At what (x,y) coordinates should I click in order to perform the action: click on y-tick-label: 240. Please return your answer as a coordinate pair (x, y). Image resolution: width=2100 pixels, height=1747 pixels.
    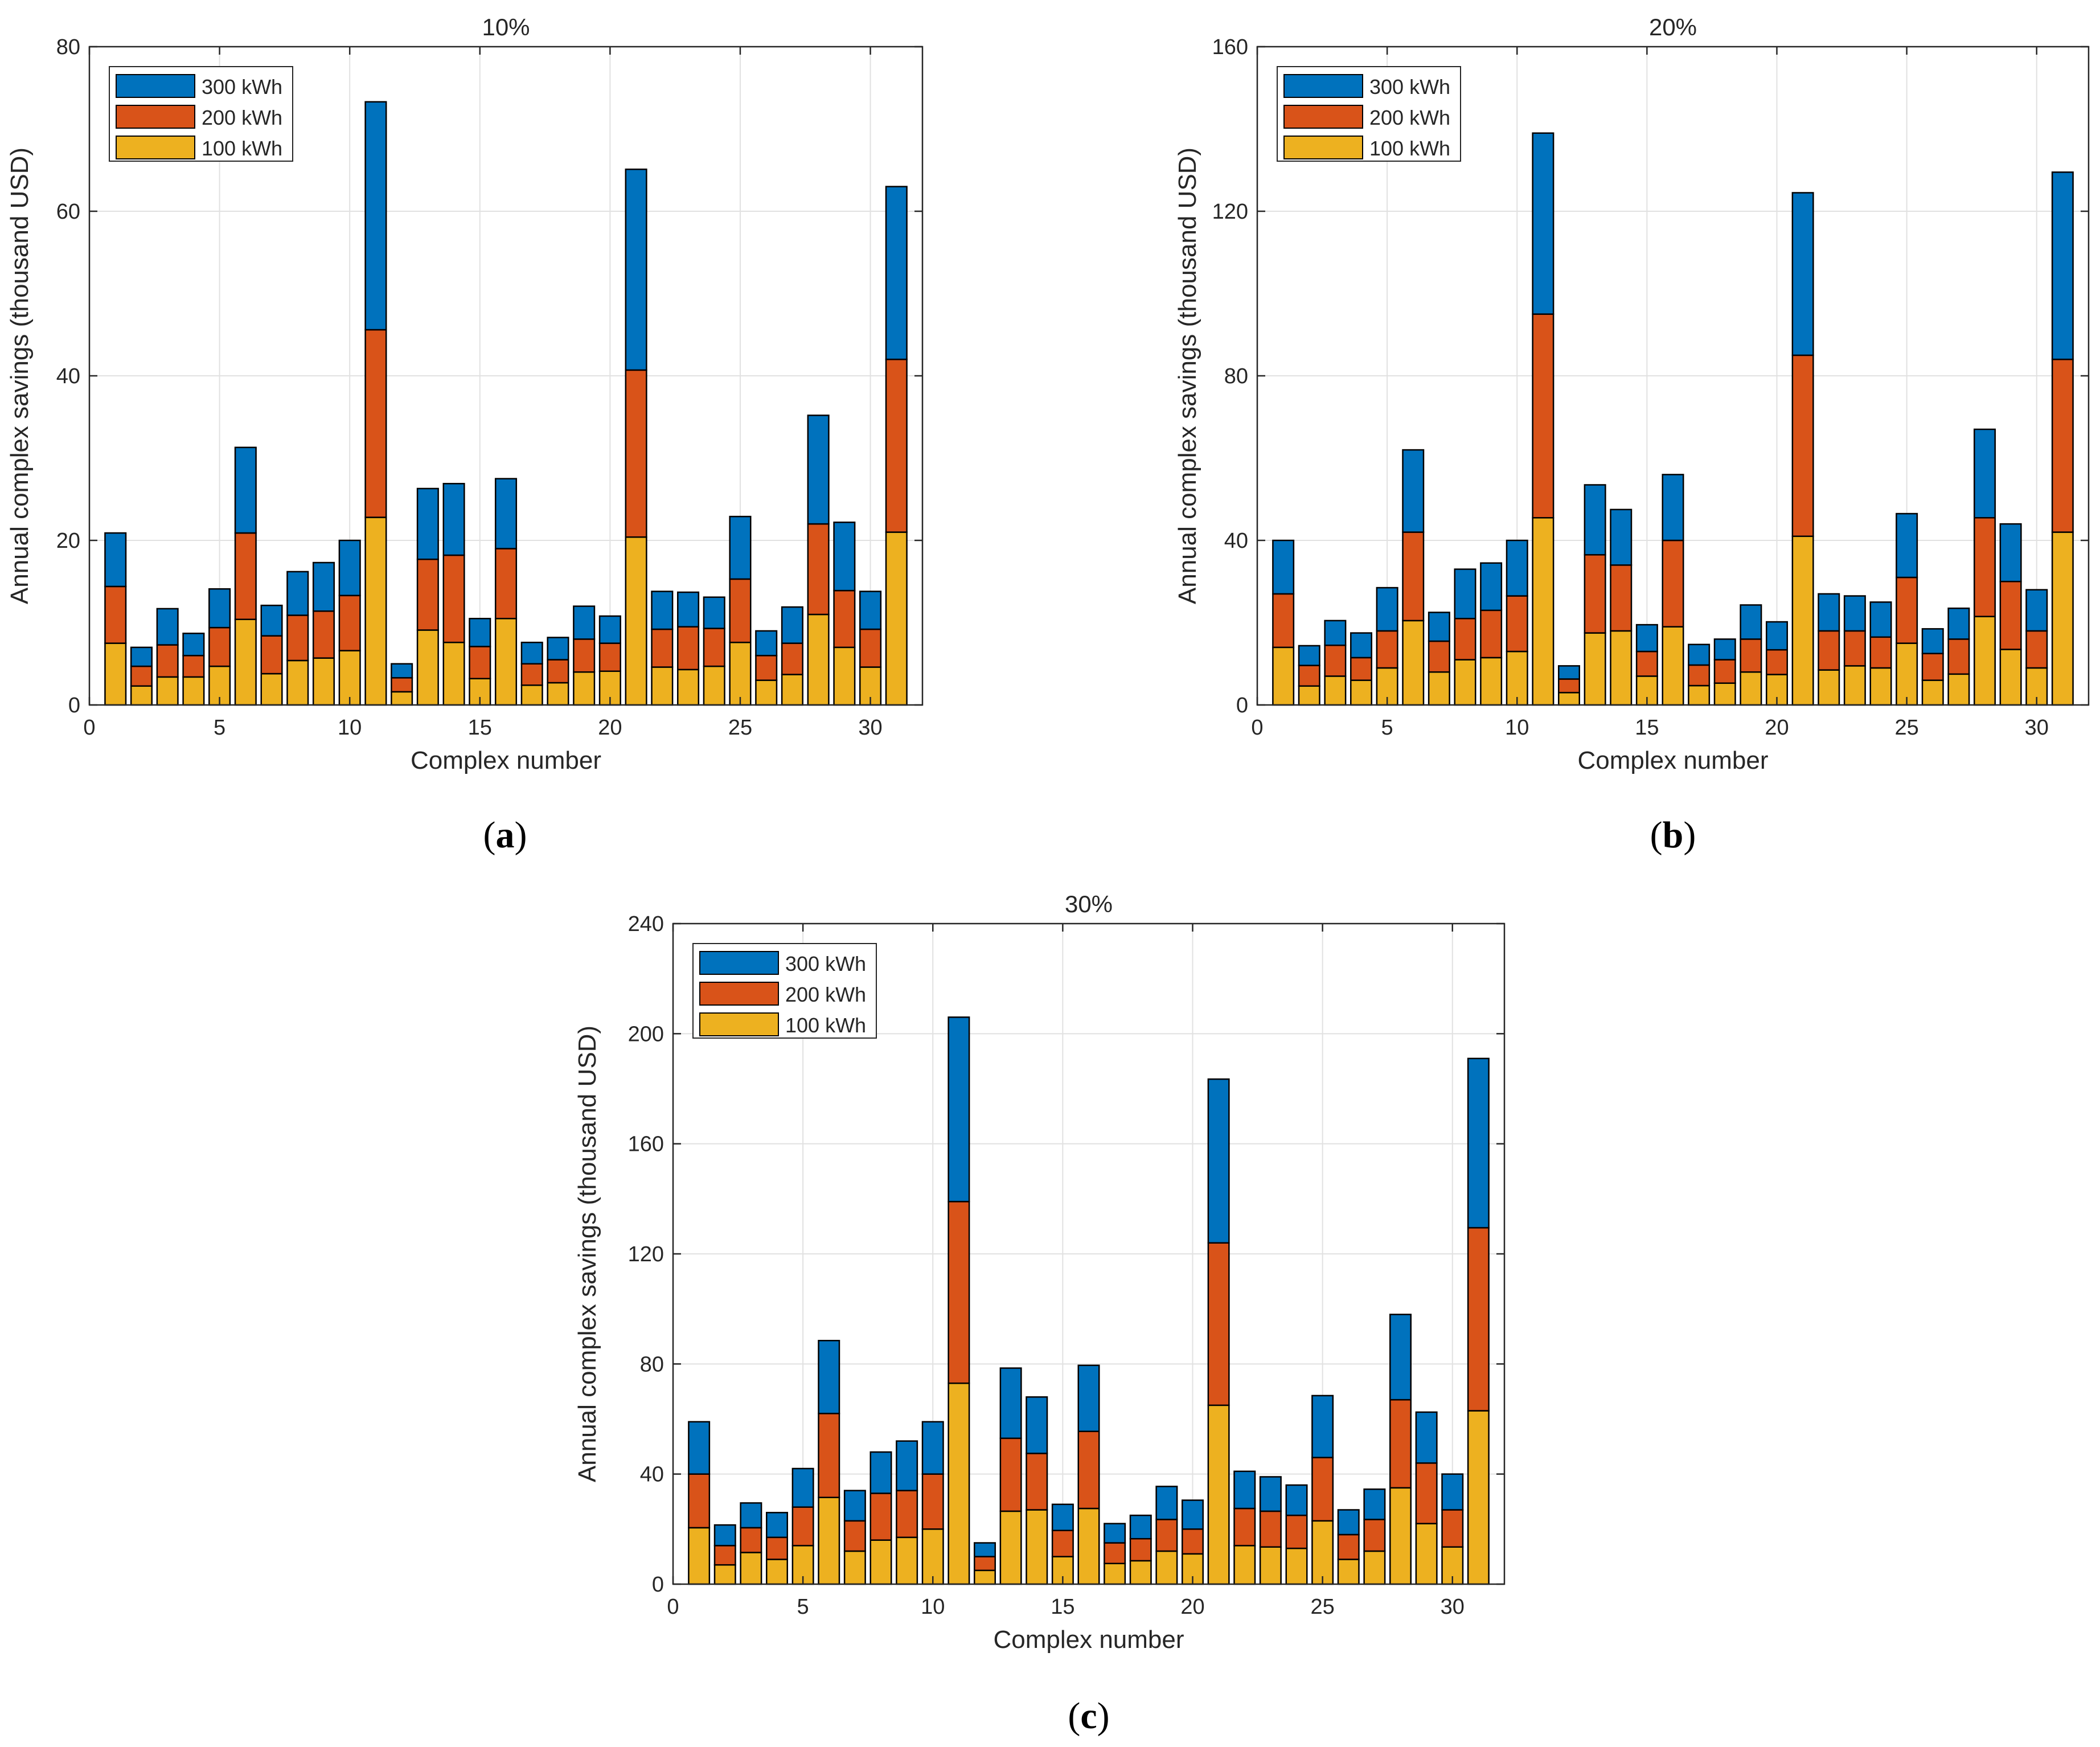
    Looking at the image, I should click on (646, 924).